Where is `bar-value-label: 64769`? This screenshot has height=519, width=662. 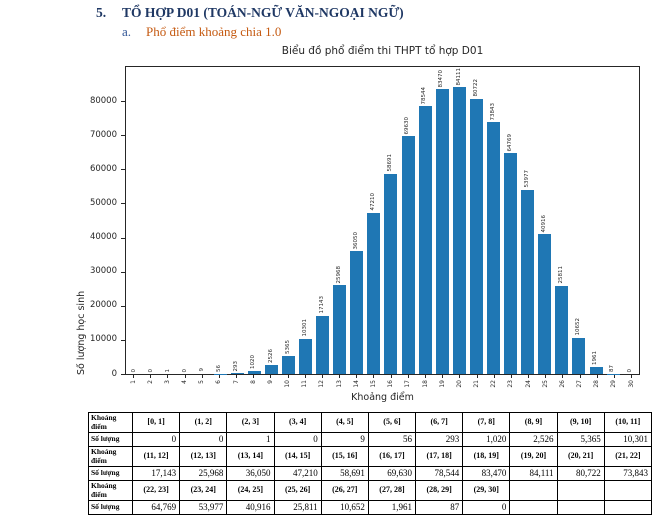
bar-value-label: 64769 is located at coordinates (509, 142).